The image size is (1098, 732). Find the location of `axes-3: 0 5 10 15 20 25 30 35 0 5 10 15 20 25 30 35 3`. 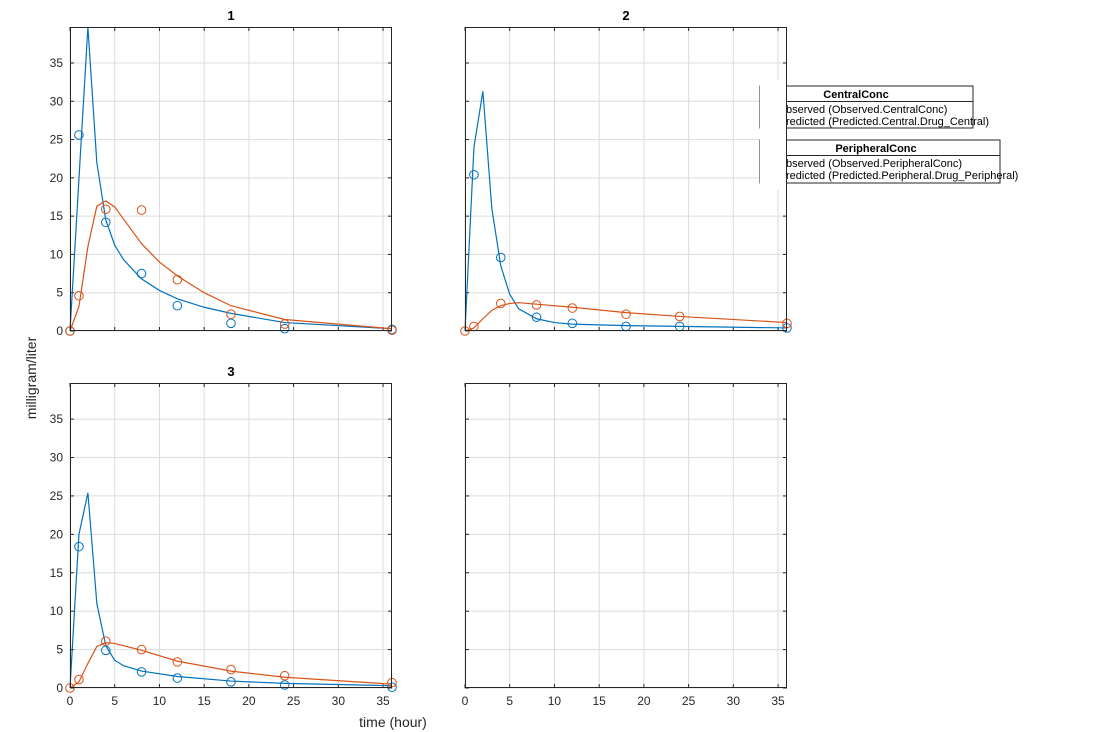

axes-3: 0 5 10 15 20 25 30 35 0 5 10 15 20 25 30 35 3 is located at coordinates (223, 536).